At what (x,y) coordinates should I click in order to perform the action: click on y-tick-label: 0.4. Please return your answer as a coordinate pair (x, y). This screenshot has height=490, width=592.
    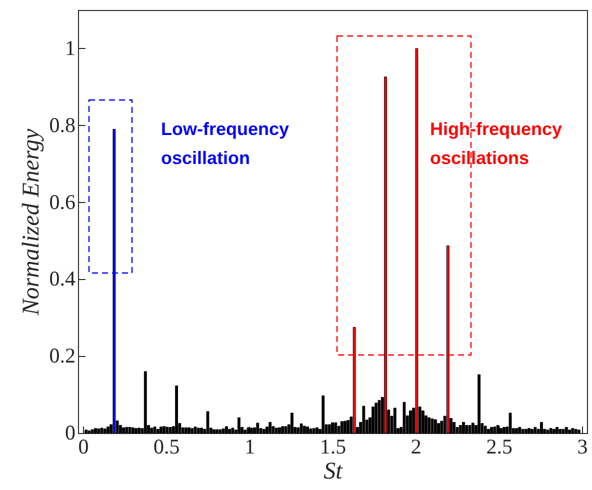
    Looking at the image, I should click on (62, 278).